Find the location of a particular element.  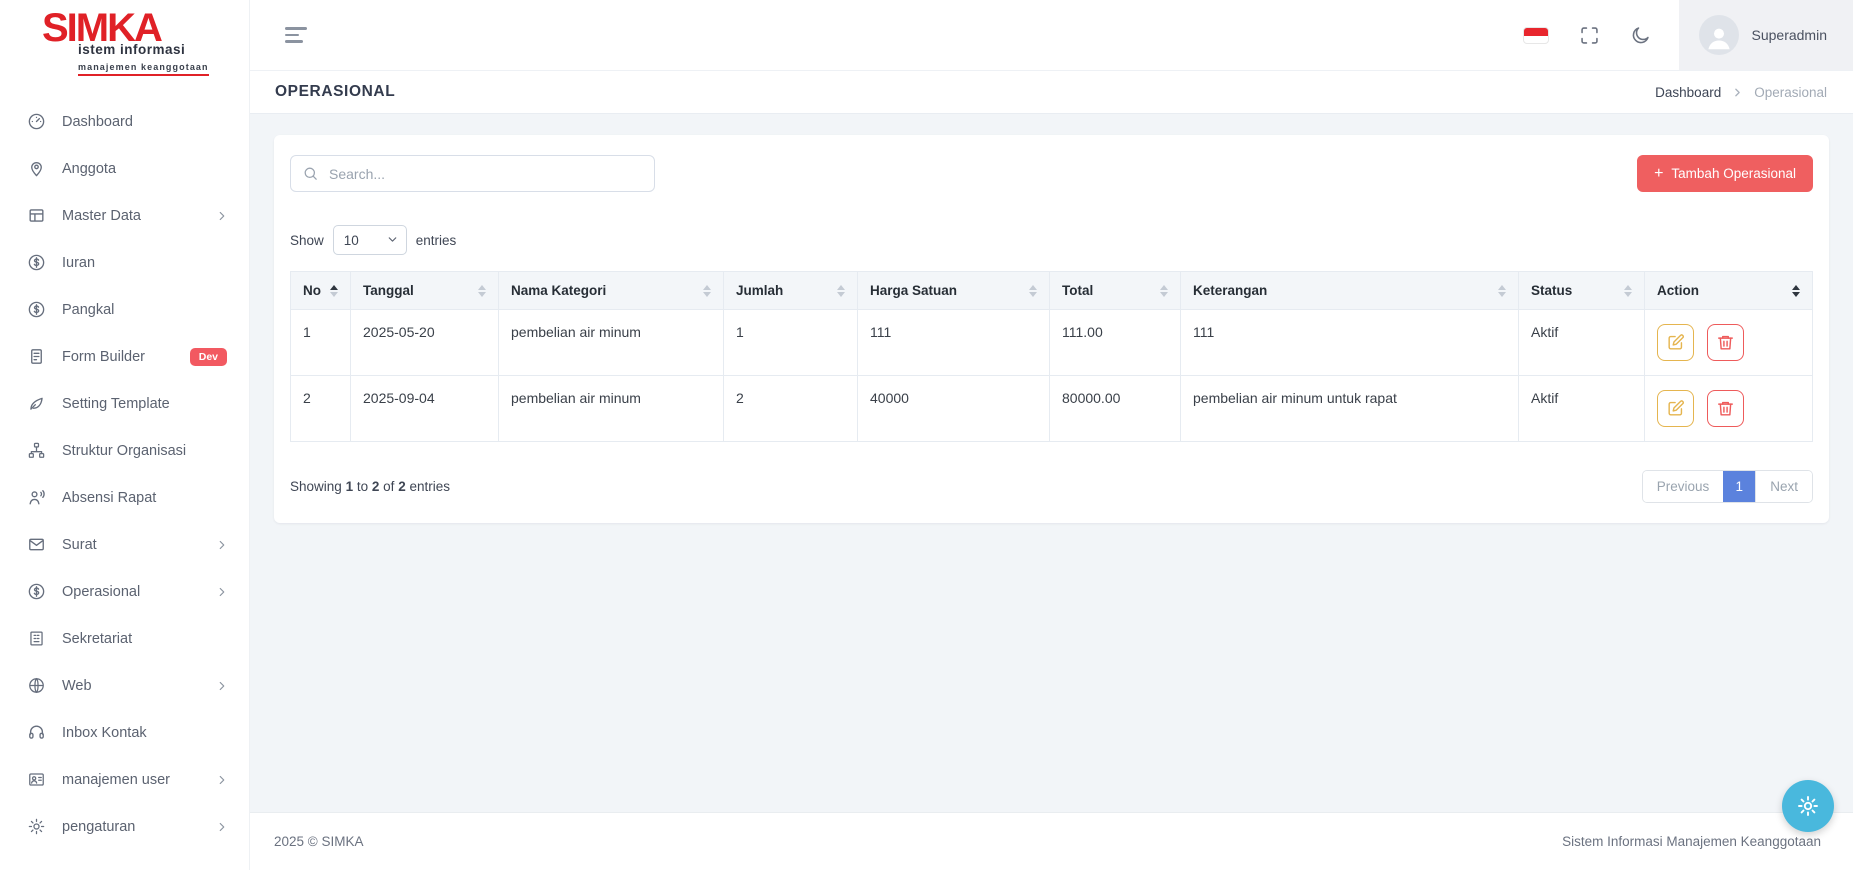

sidebar-item-label: Iuran is located at coordinates (79, 262).